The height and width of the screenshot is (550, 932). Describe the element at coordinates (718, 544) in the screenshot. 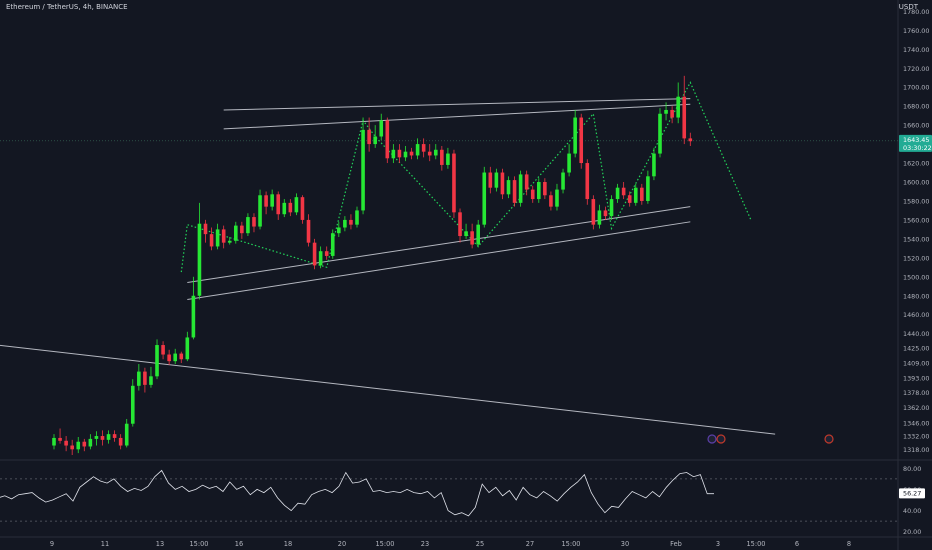

I see `time-tick-label: 3` at that location.